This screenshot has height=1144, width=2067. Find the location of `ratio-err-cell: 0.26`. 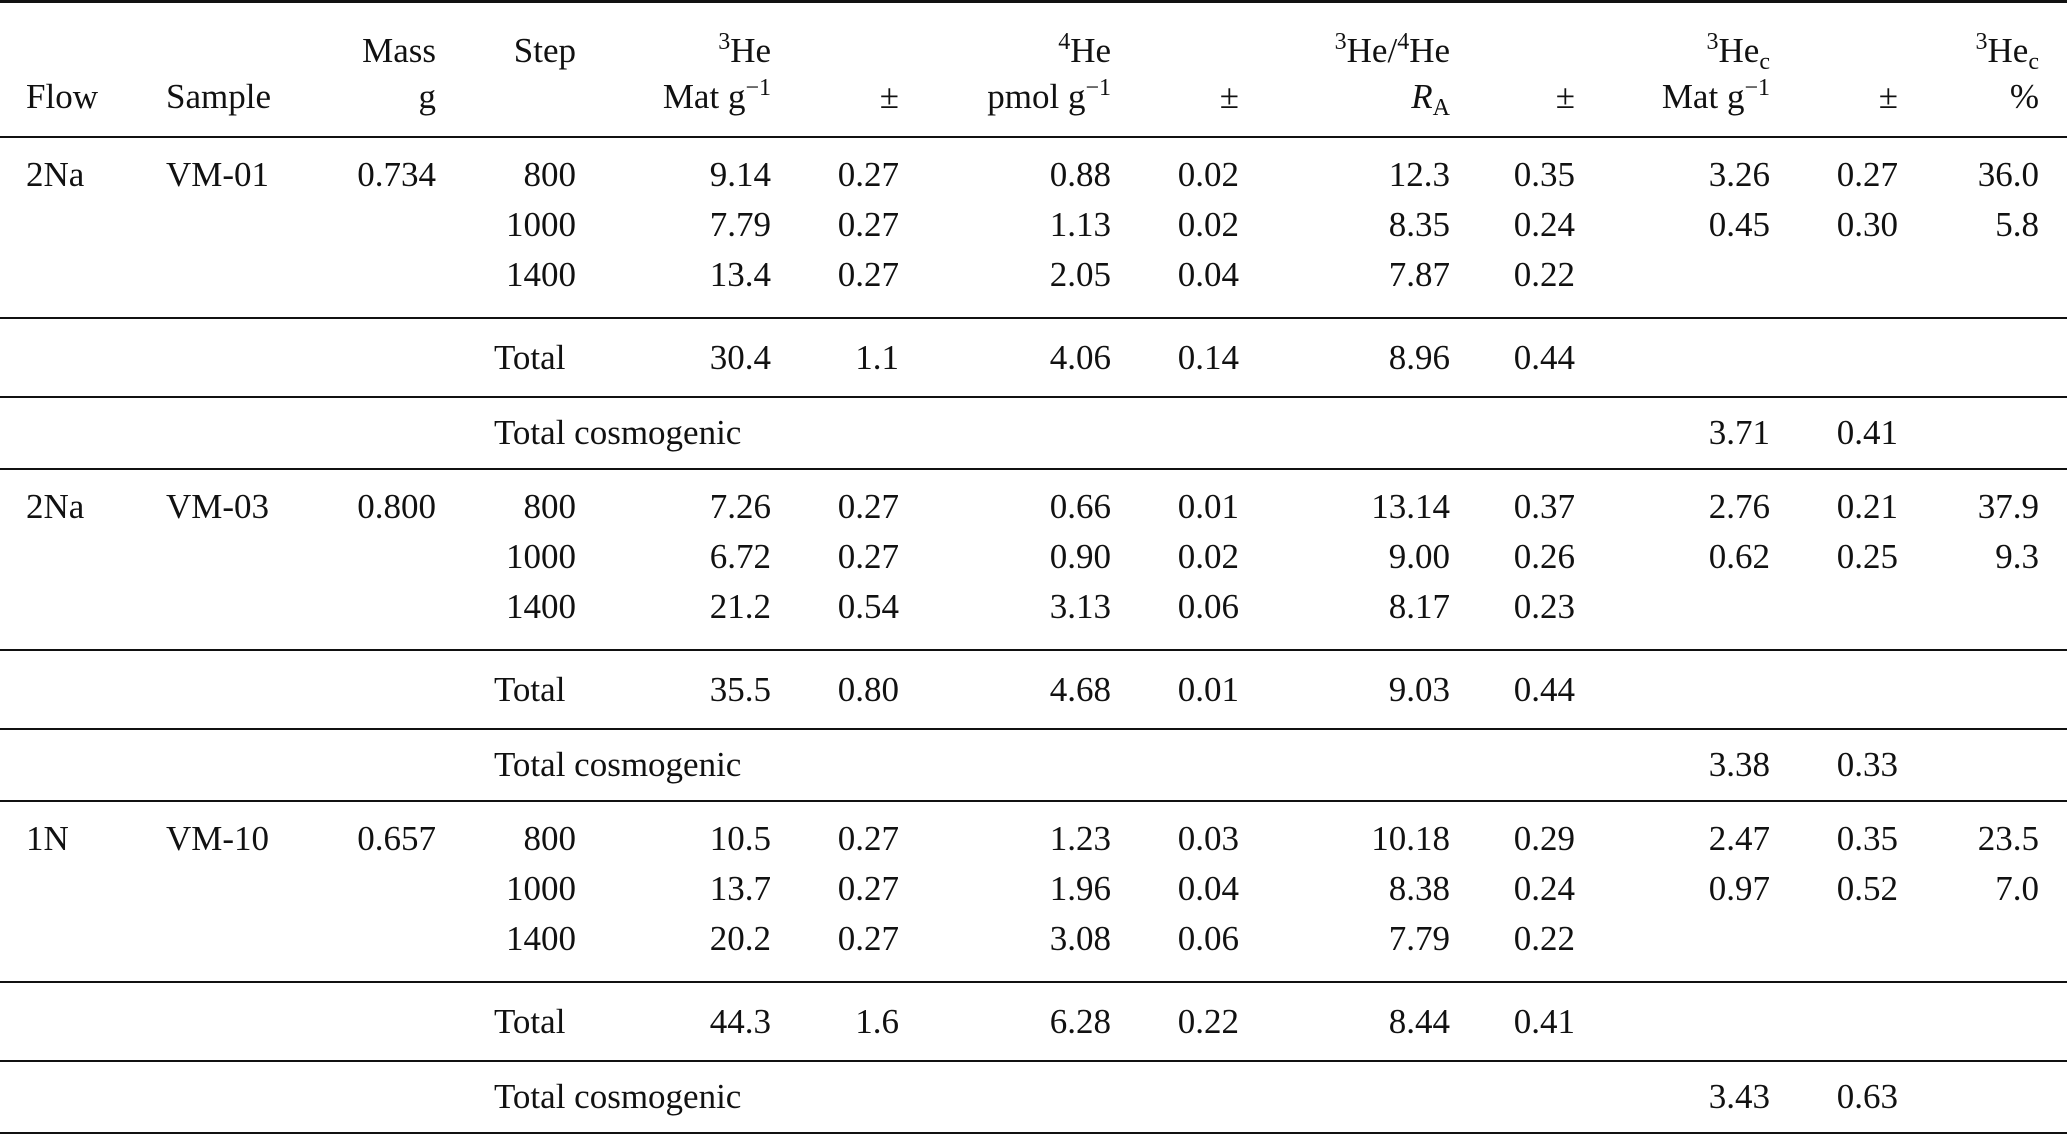

ratio-err-cell: 0.26 is located at coordinates (1544, 556).